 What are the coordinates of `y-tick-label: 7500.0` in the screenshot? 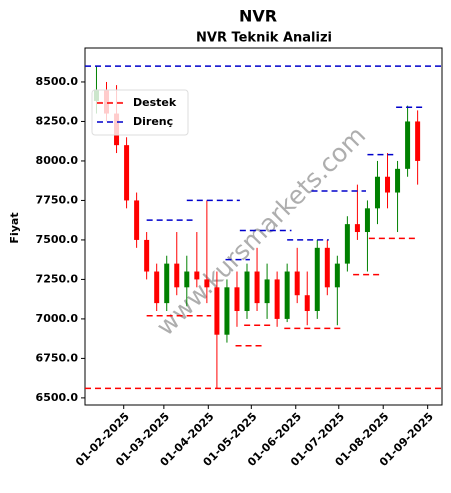 It's located at (57, 239).